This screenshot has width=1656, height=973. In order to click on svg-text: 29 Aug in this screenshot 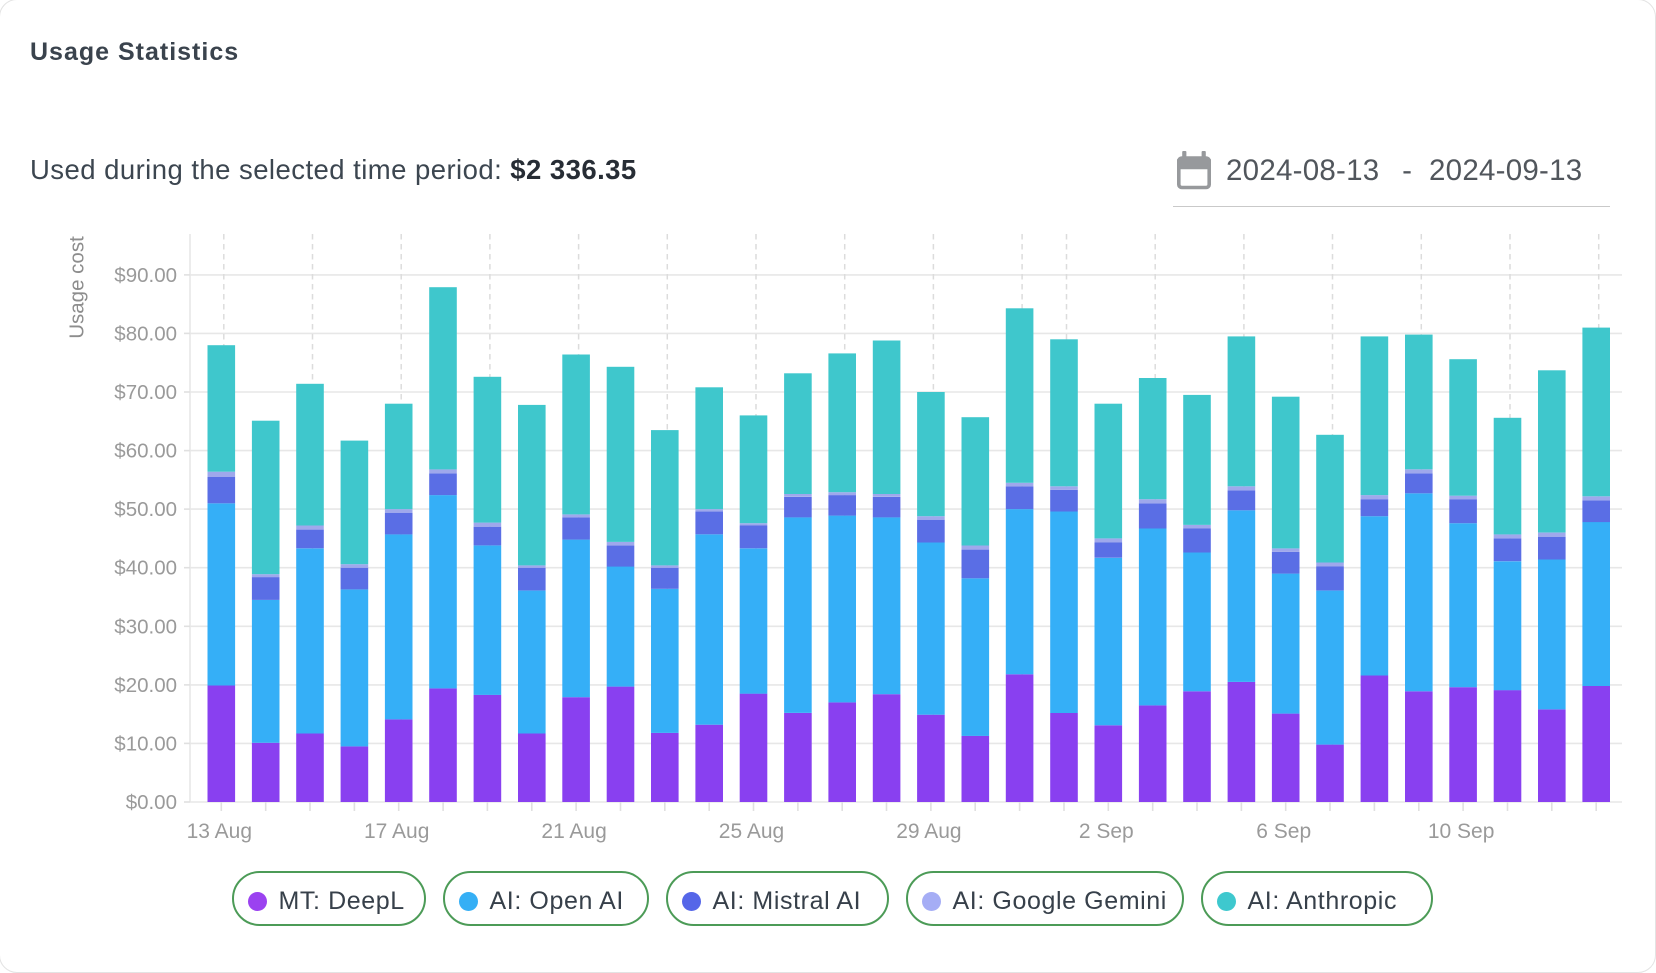, I will do `click(928, 831)`.